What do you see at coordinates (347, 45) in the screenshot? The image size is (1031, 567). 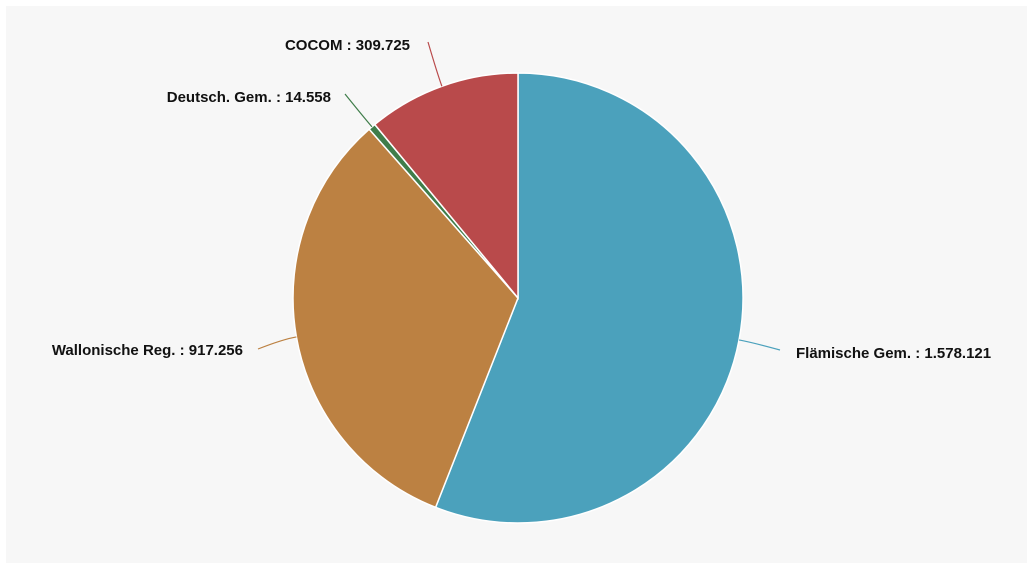 I see `pie-data-label-3: COCOM : 309.725` at bounding box center [347, 45].